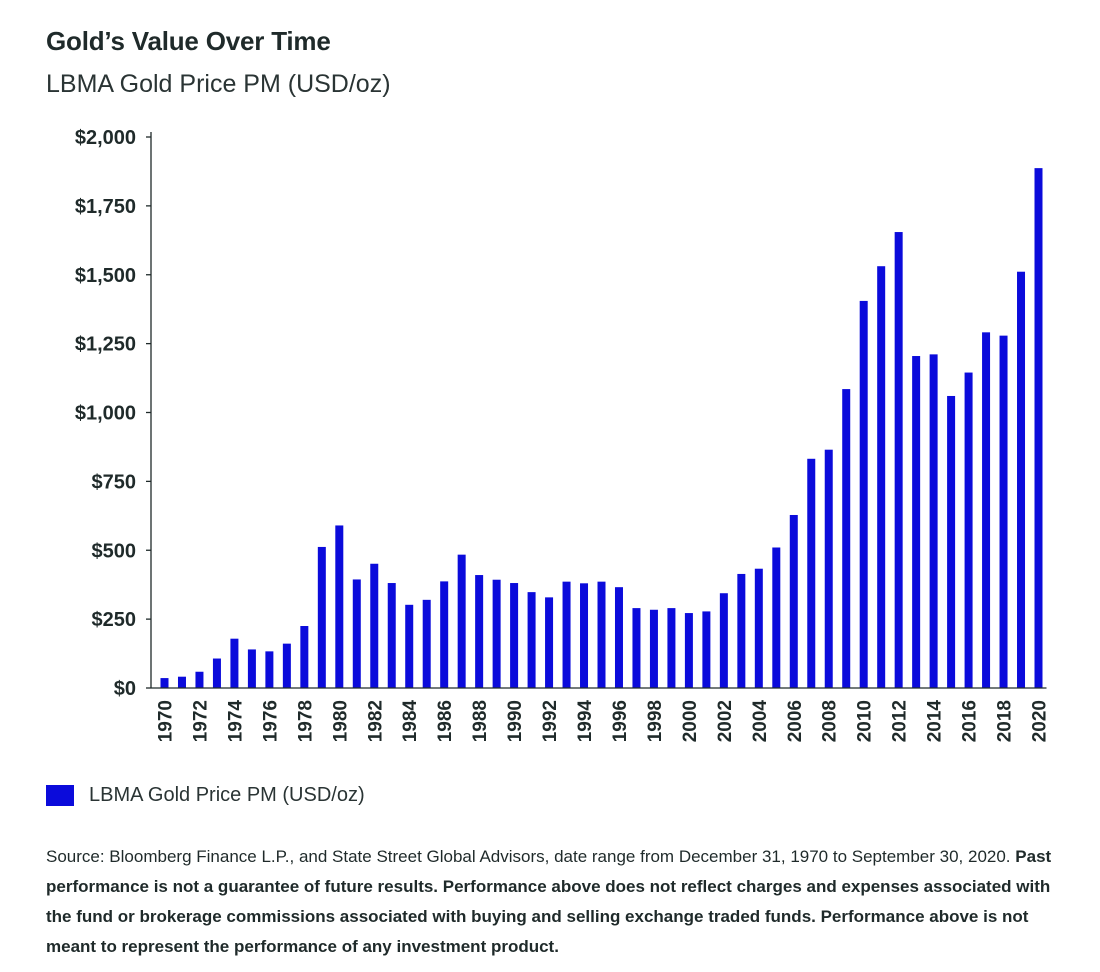 Image resolution: width=1100 pixels, height=972 pixels. Describe the element at coordinates (286, 665) in the screenshot. I see `bar-1977` at that location.